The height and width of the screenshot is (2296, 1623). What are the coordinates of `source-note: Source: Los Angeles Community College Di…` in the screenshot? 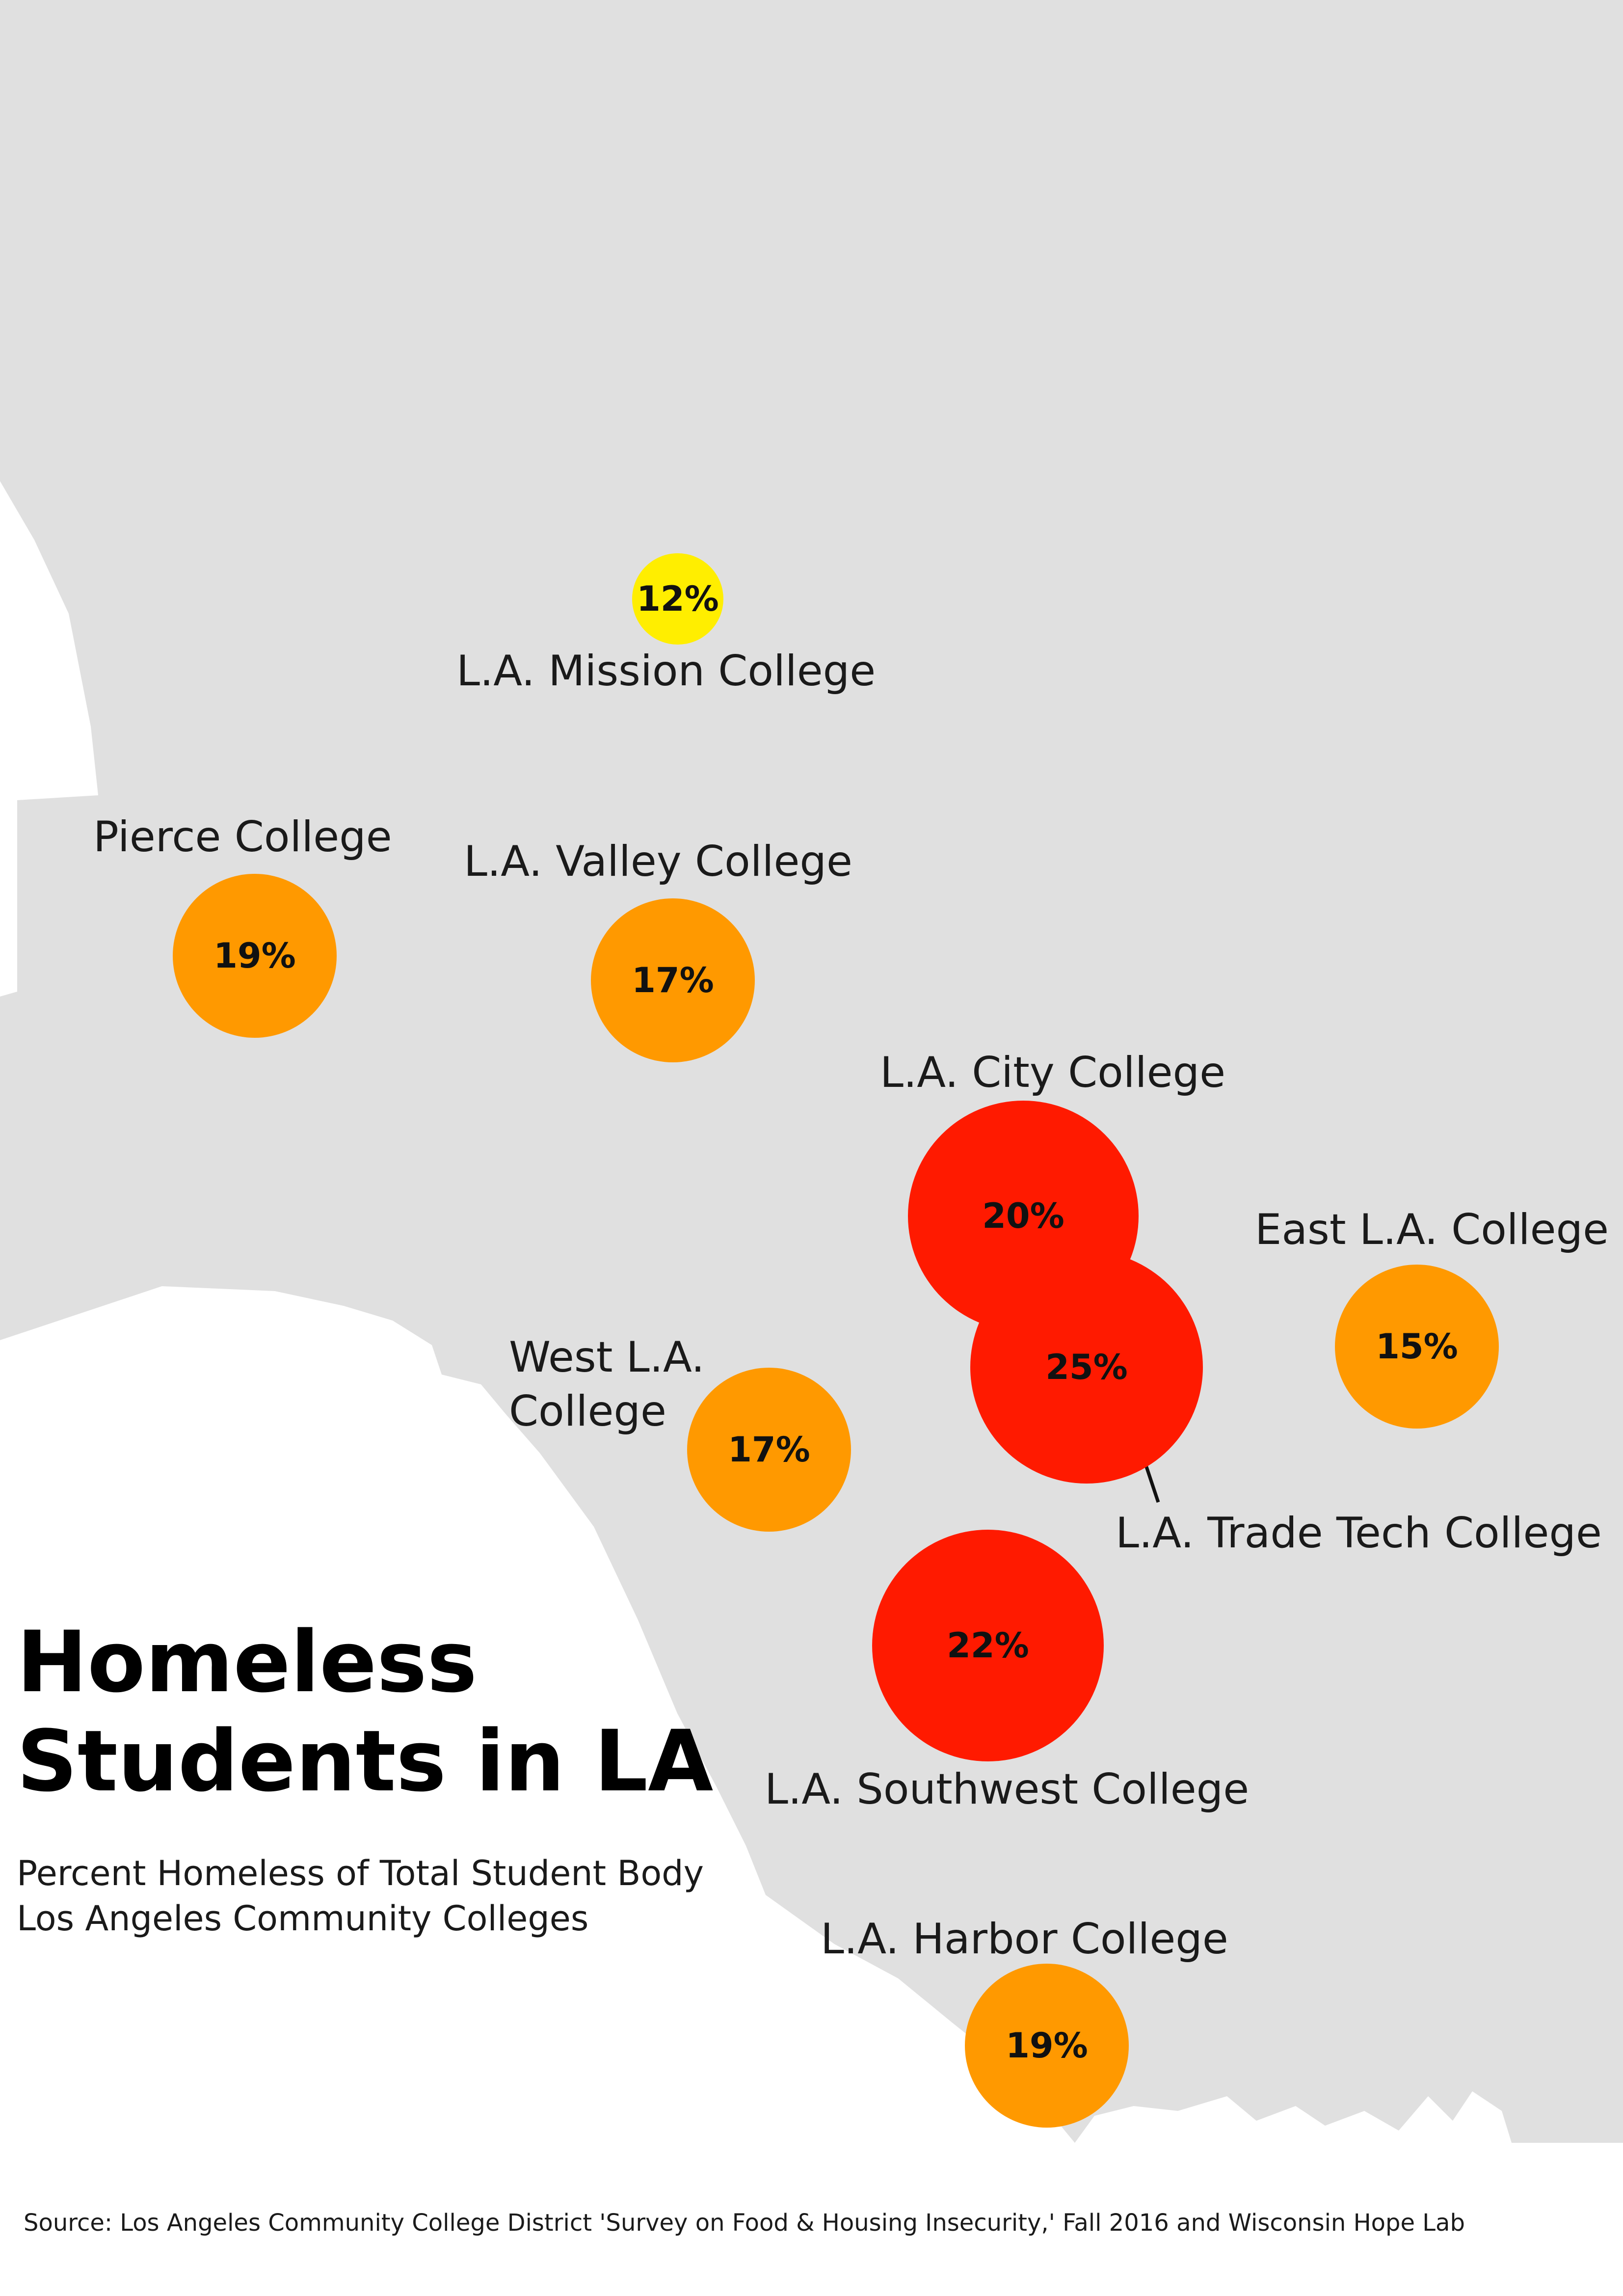 It's located at (745, 2223).